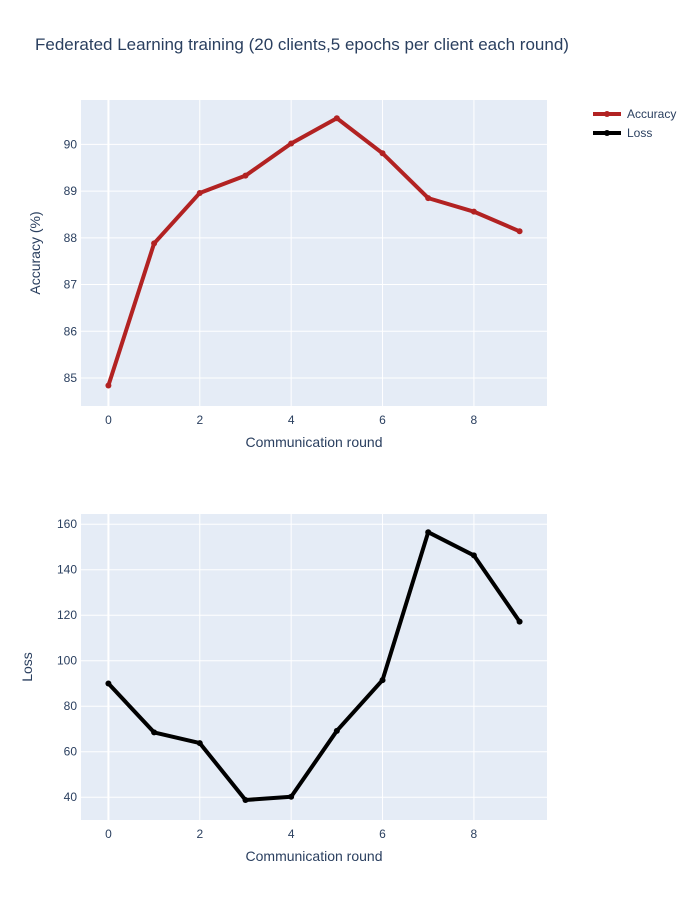 This screenshot has width=700, height=900. Describe the element at coordinates (71, 378) in the screenshot. I see `accuracy-y-tick-label: 85` at that location.